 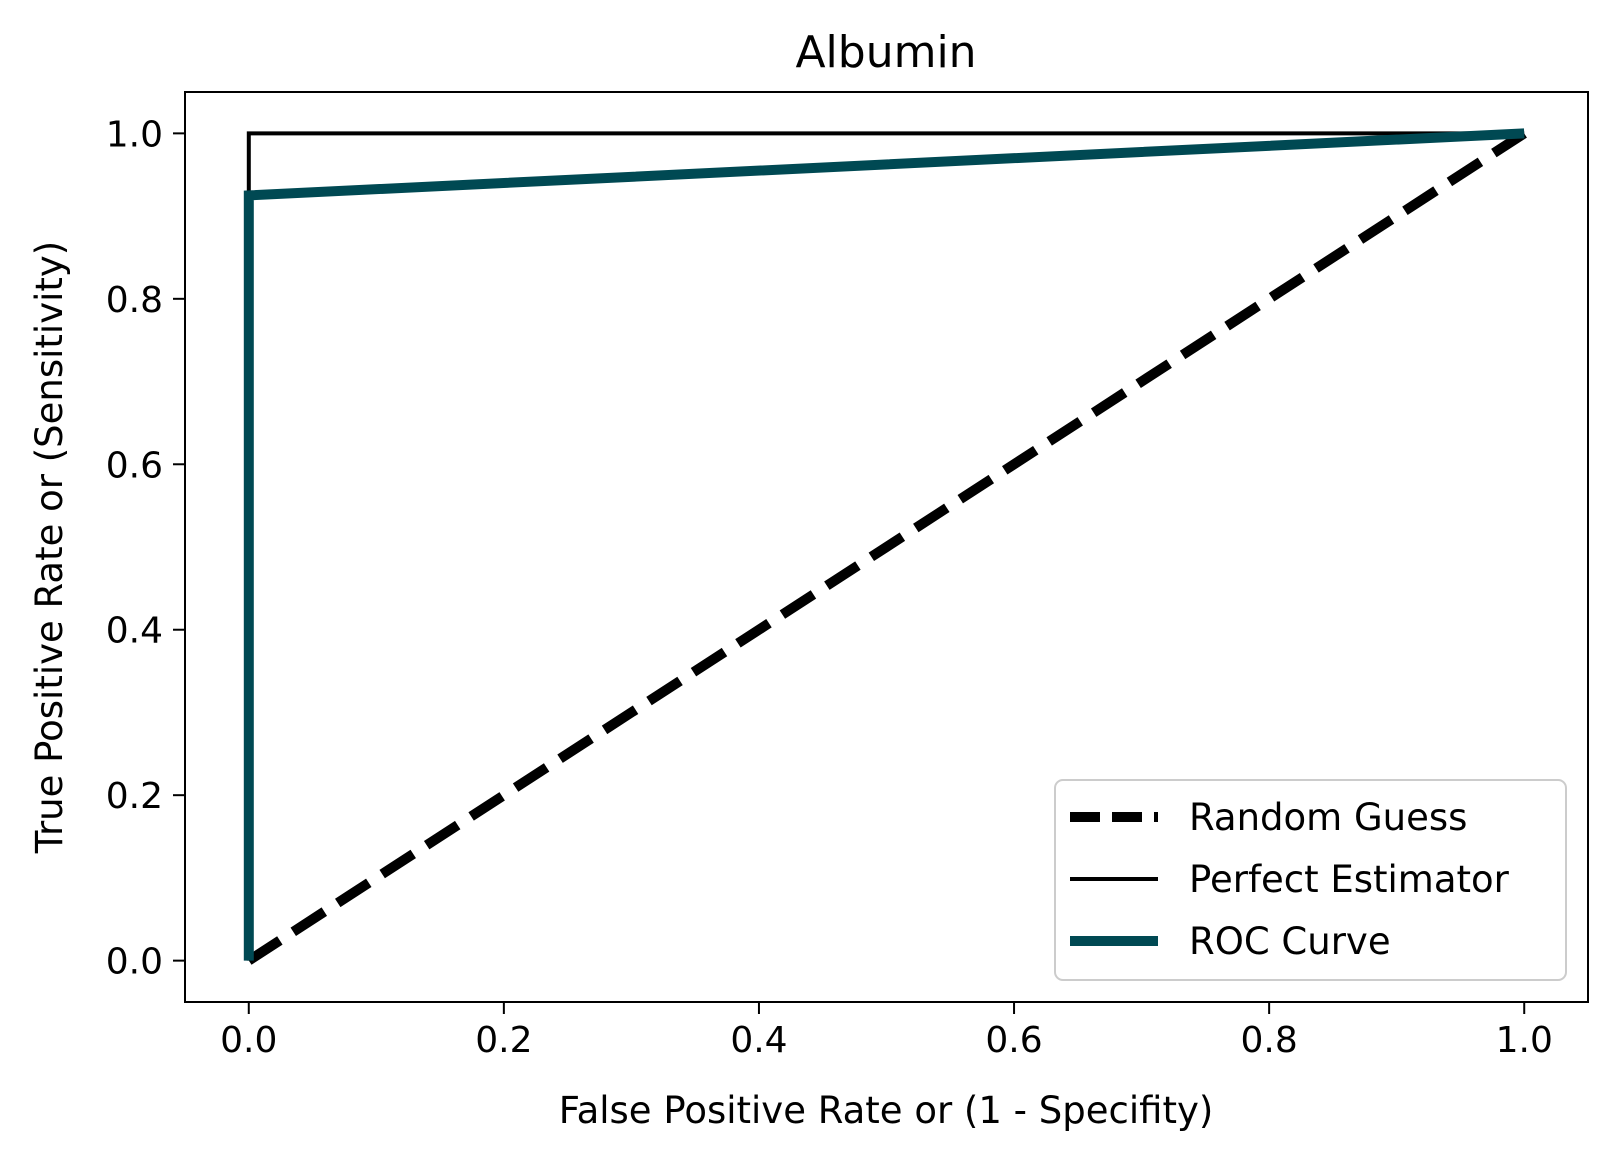 What do you see at coordinates (49, 547) in the screenshot?
I see `y-axis-label: True Positive Rate or (Sensitivity)` at bounding box center [49, 547].